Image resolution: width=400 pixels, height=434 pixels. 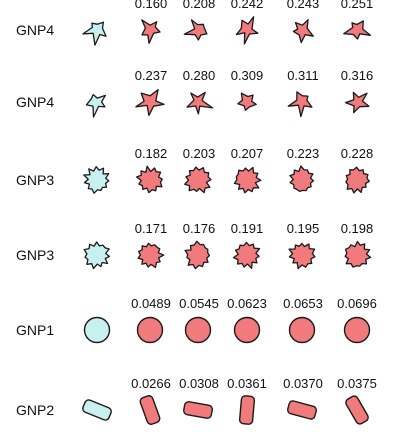 What do you see at coordinates (247, 153) in the screenshot?
I see `similarity-score: 0.207` at bounding box center [247, 153].